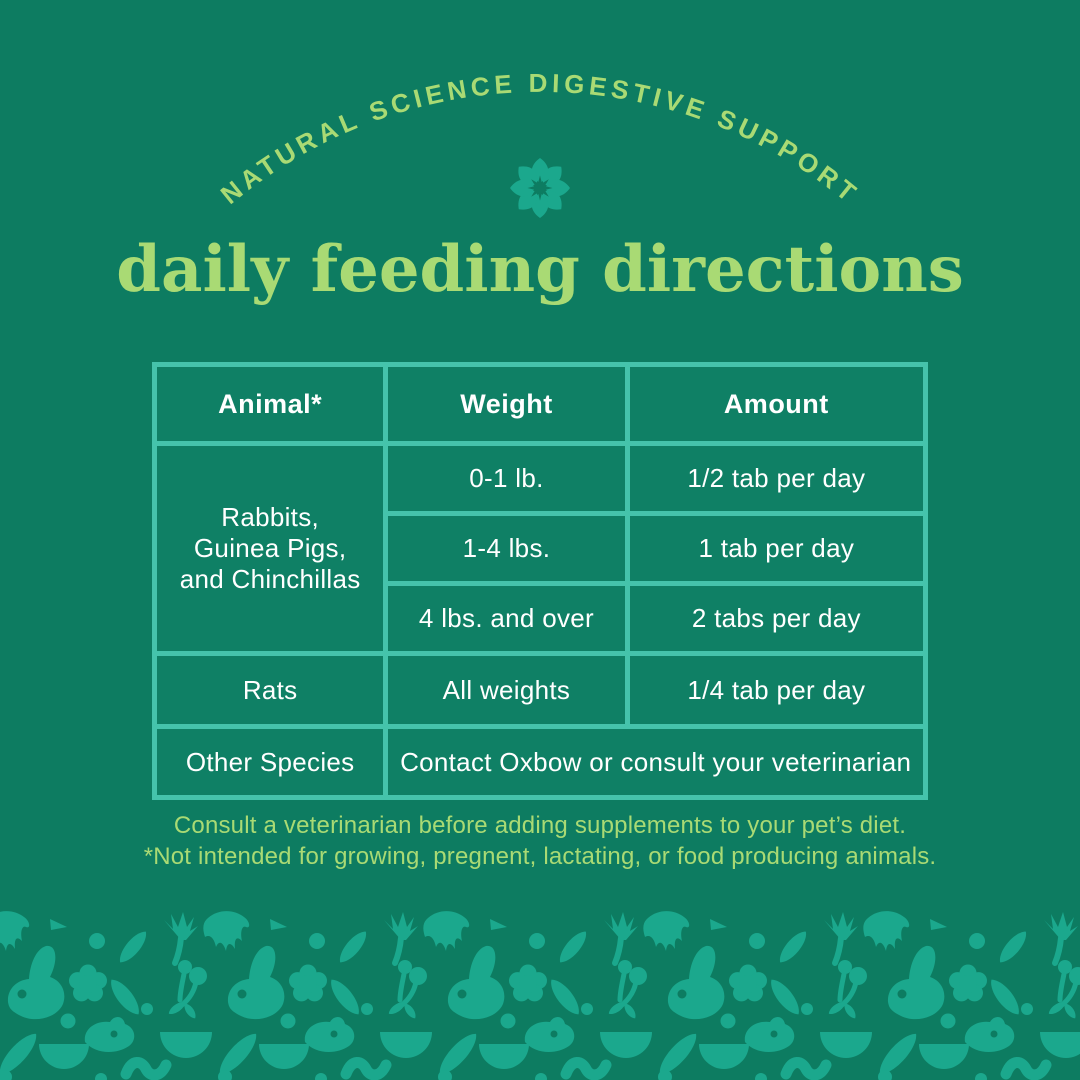 The image size is (1080, 1080). Describe the element at coordinates (270, 404) in the screenshot. I see `col-header-animal: Animal*` at that location.